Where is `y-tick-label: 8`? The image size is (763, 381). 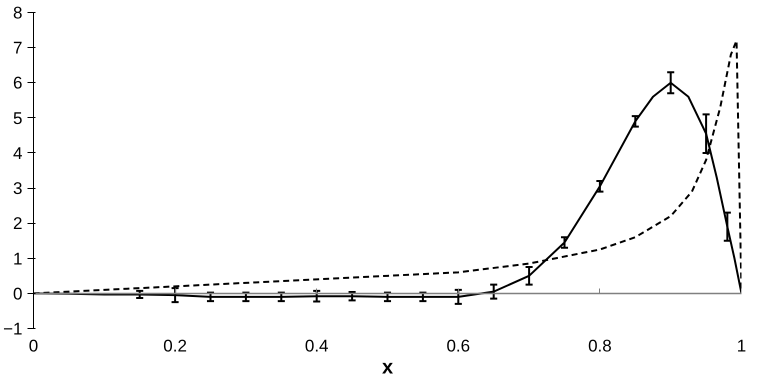 y-tick-label: 8 is located at coordinates (18, 13).